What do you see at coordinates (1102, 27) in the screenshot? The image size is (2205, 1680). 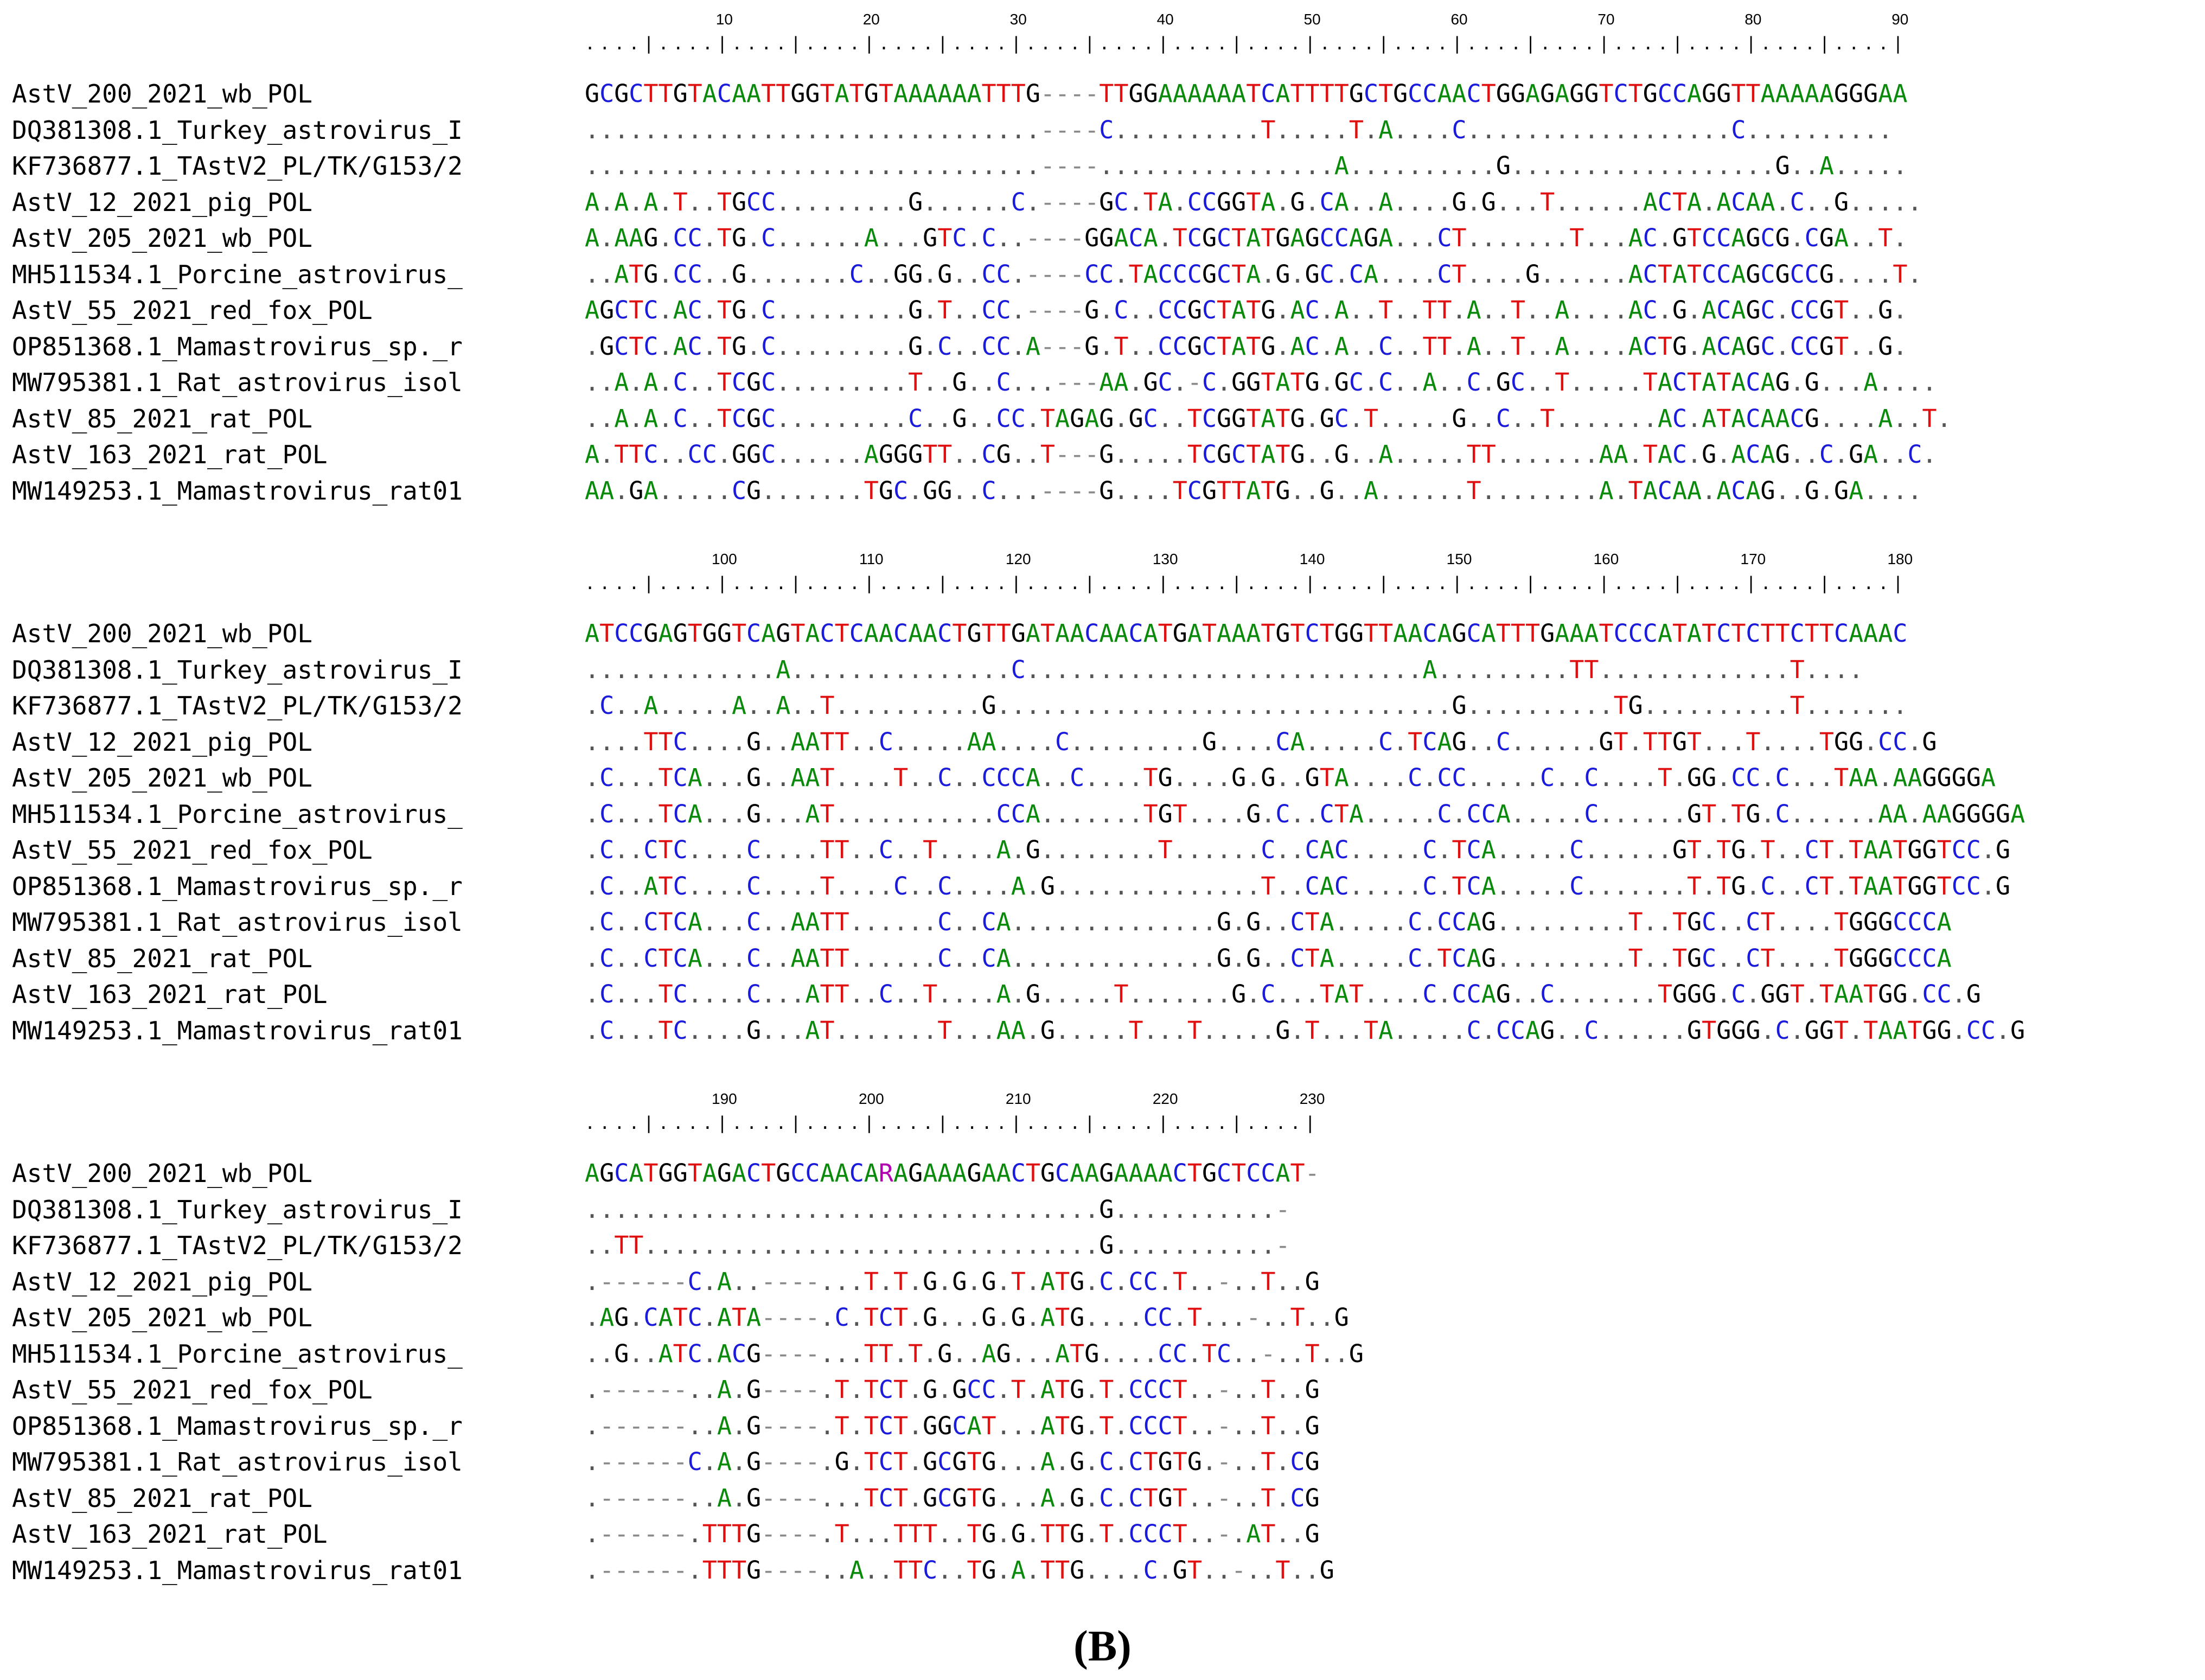 I see `position-ruler: 10 20 30 40 50 60 70 80 90` at bounding box center [1102, 27].